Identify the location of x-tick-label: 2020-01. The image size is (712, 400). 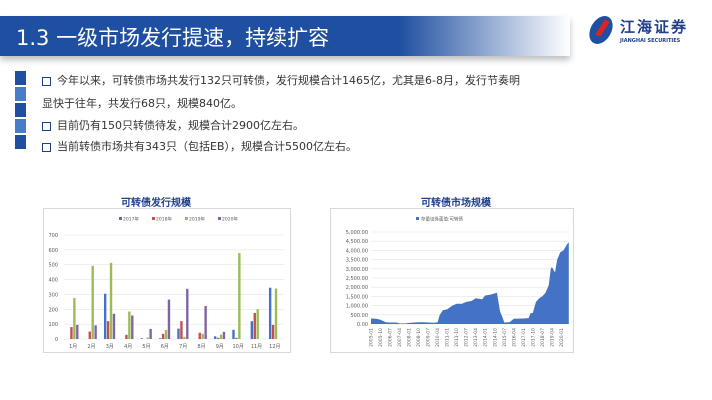
(562, 337).